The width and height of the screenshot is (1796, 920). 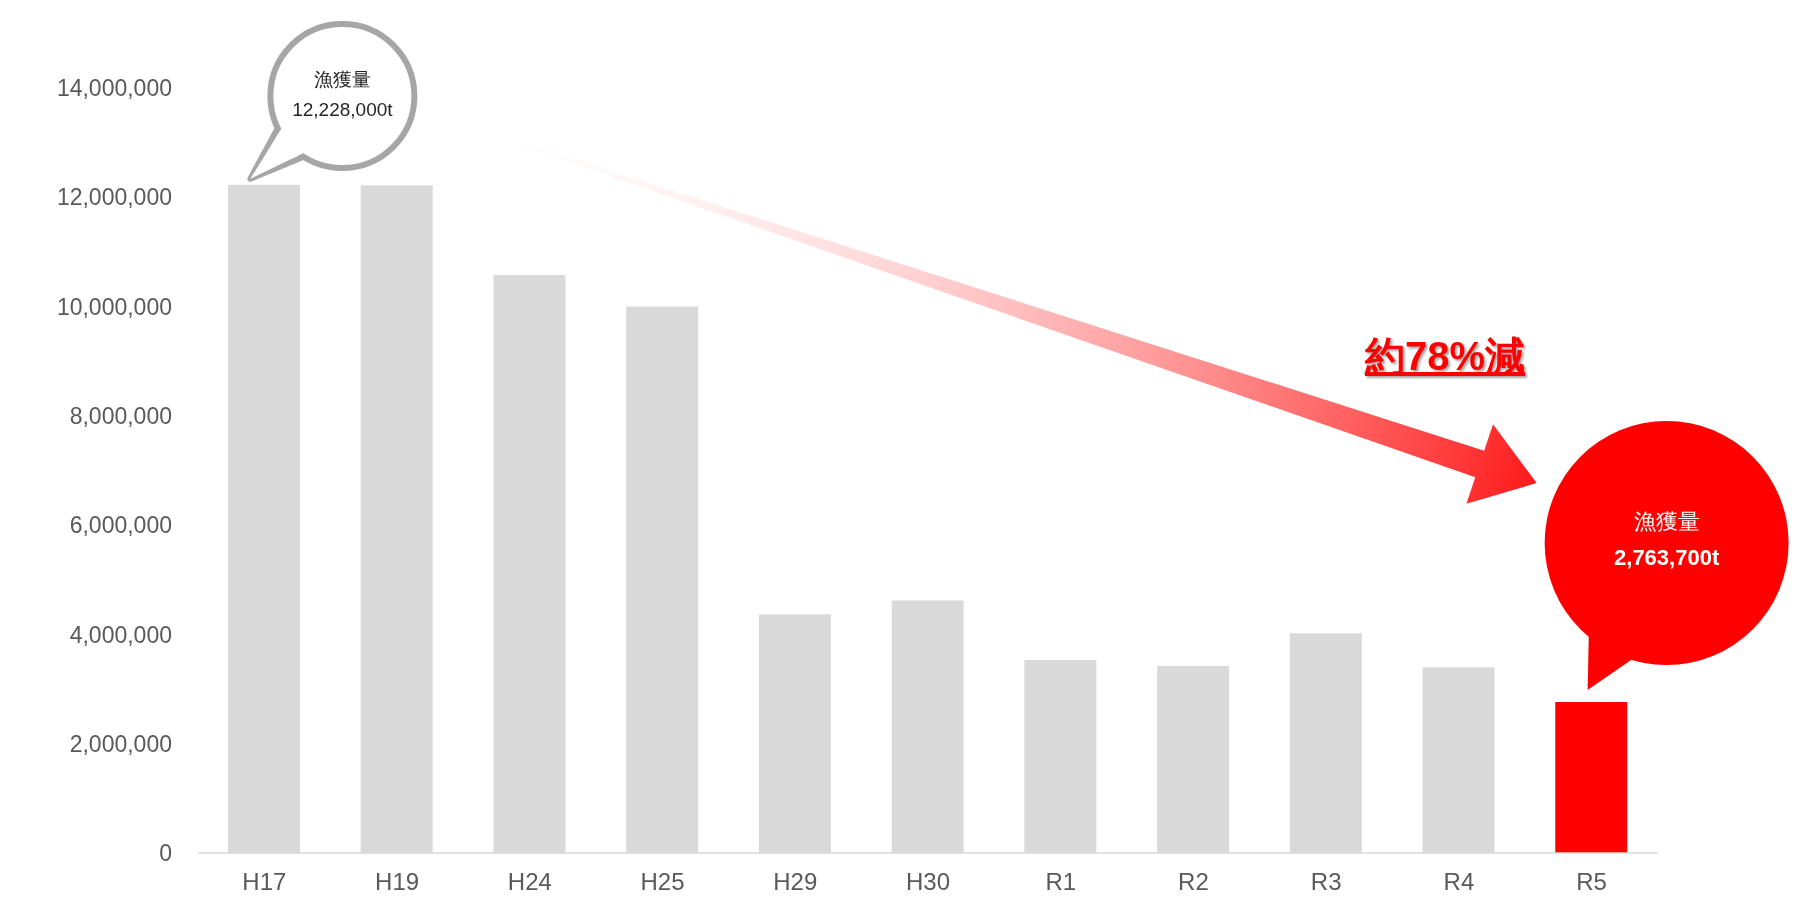 I want to click on x-tick-label: H24, so click(x=529, y=882).